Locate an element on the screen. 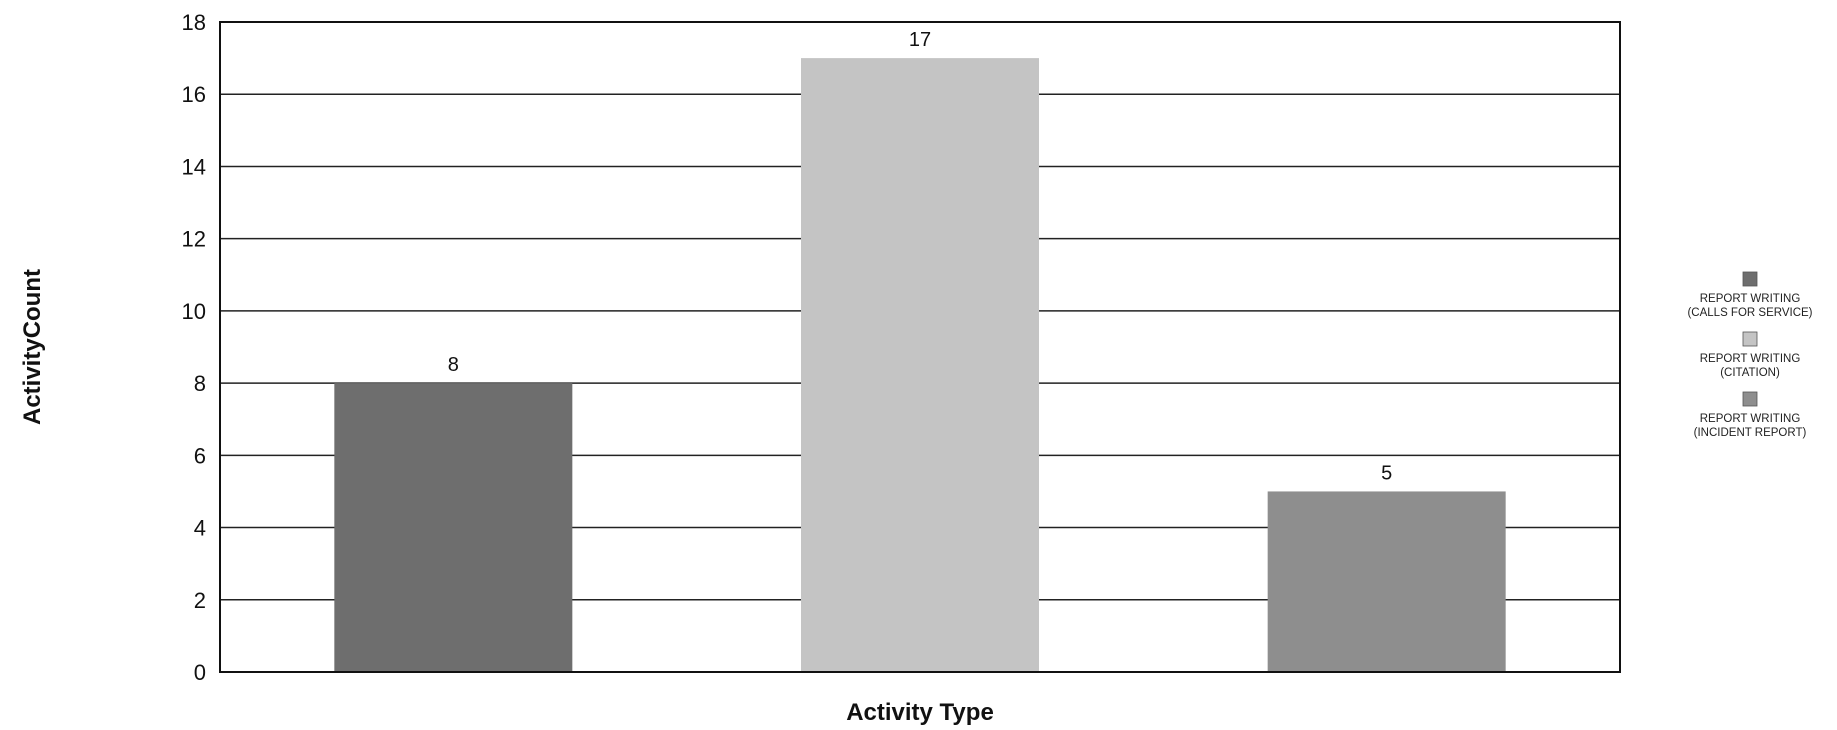  y-tick-label: 12 is located at coordinates (194, 239).